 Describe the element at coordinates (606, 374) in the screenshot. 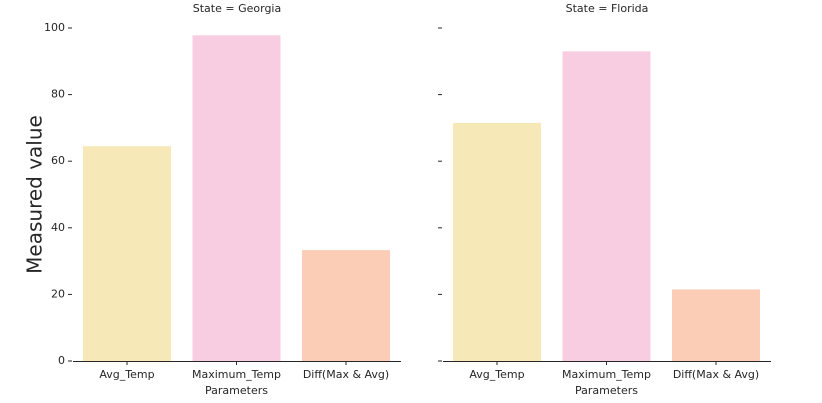

I see `x-tick-label-1-1: Maximum_Temp` at that location.